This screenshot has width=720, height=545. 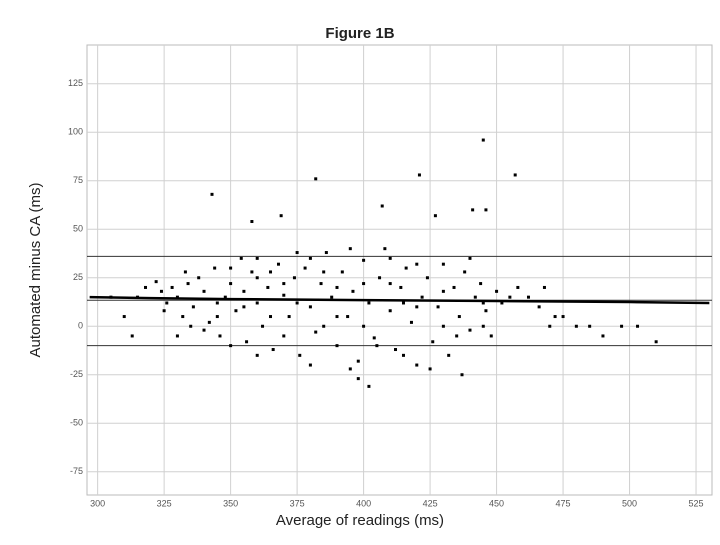 I want to click on x-tick-label: 350, so click(x=230, y=503).